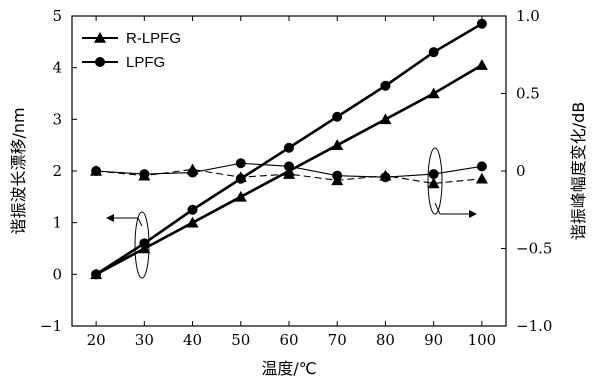  Describe the element at coordinates (528, 94) in the screenshot. I see `y-right-tick-label: 0.5` at that location.